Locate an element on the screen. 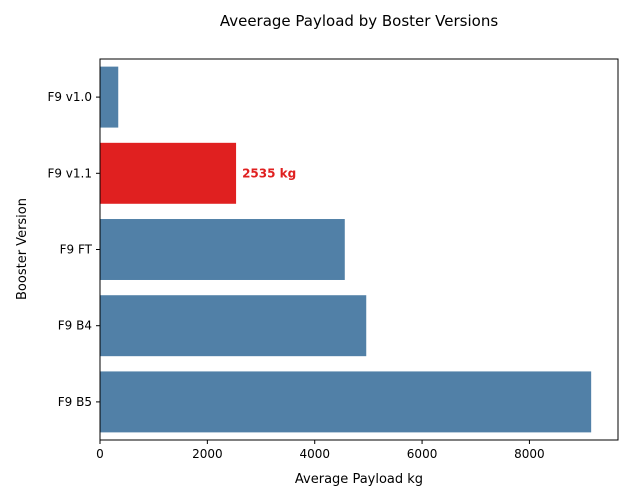  bar-f9-ft is located at coordinates (222, 249).